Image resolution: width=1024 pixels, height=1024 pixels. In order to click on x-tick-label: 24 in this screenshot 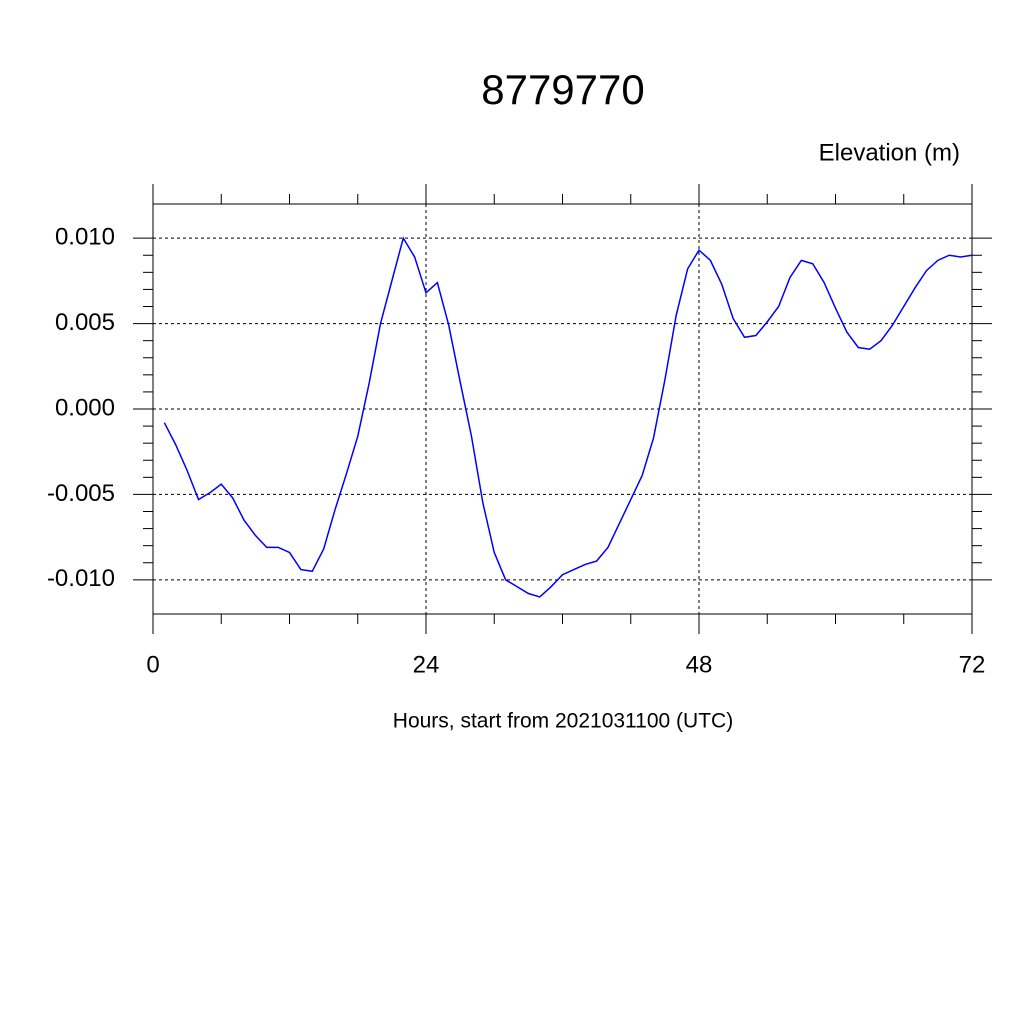, I will do `click(426, 664)`.